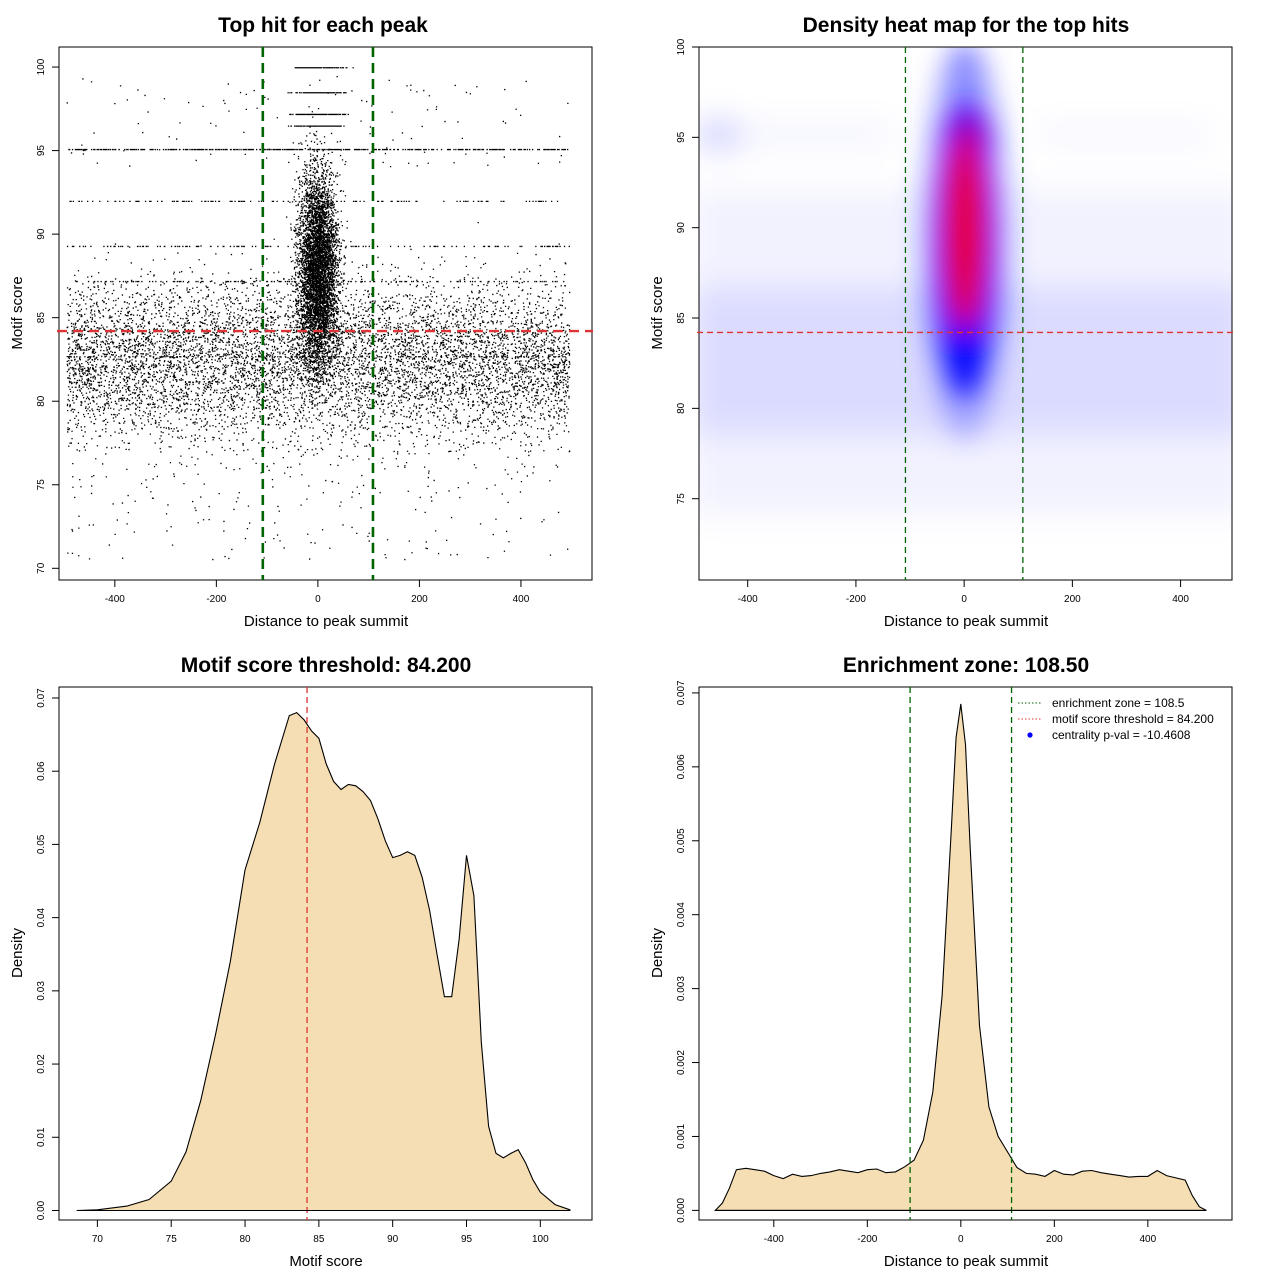 This screenshot has height=1280, width=1280. What do you see at coordinates (216, 599) in the screenshot?
I see `scatter-xtick-label: -200` at bounding box center [216, 599].